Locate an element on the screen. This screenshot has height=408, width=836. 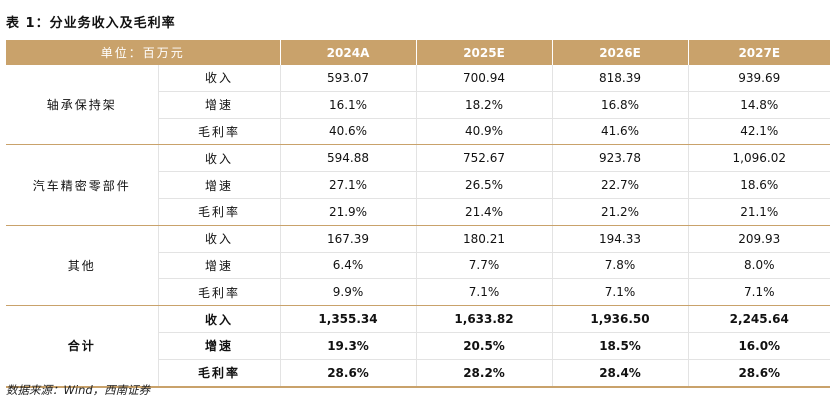
value-cell: 26.5% is located at coordinates (484, 185).